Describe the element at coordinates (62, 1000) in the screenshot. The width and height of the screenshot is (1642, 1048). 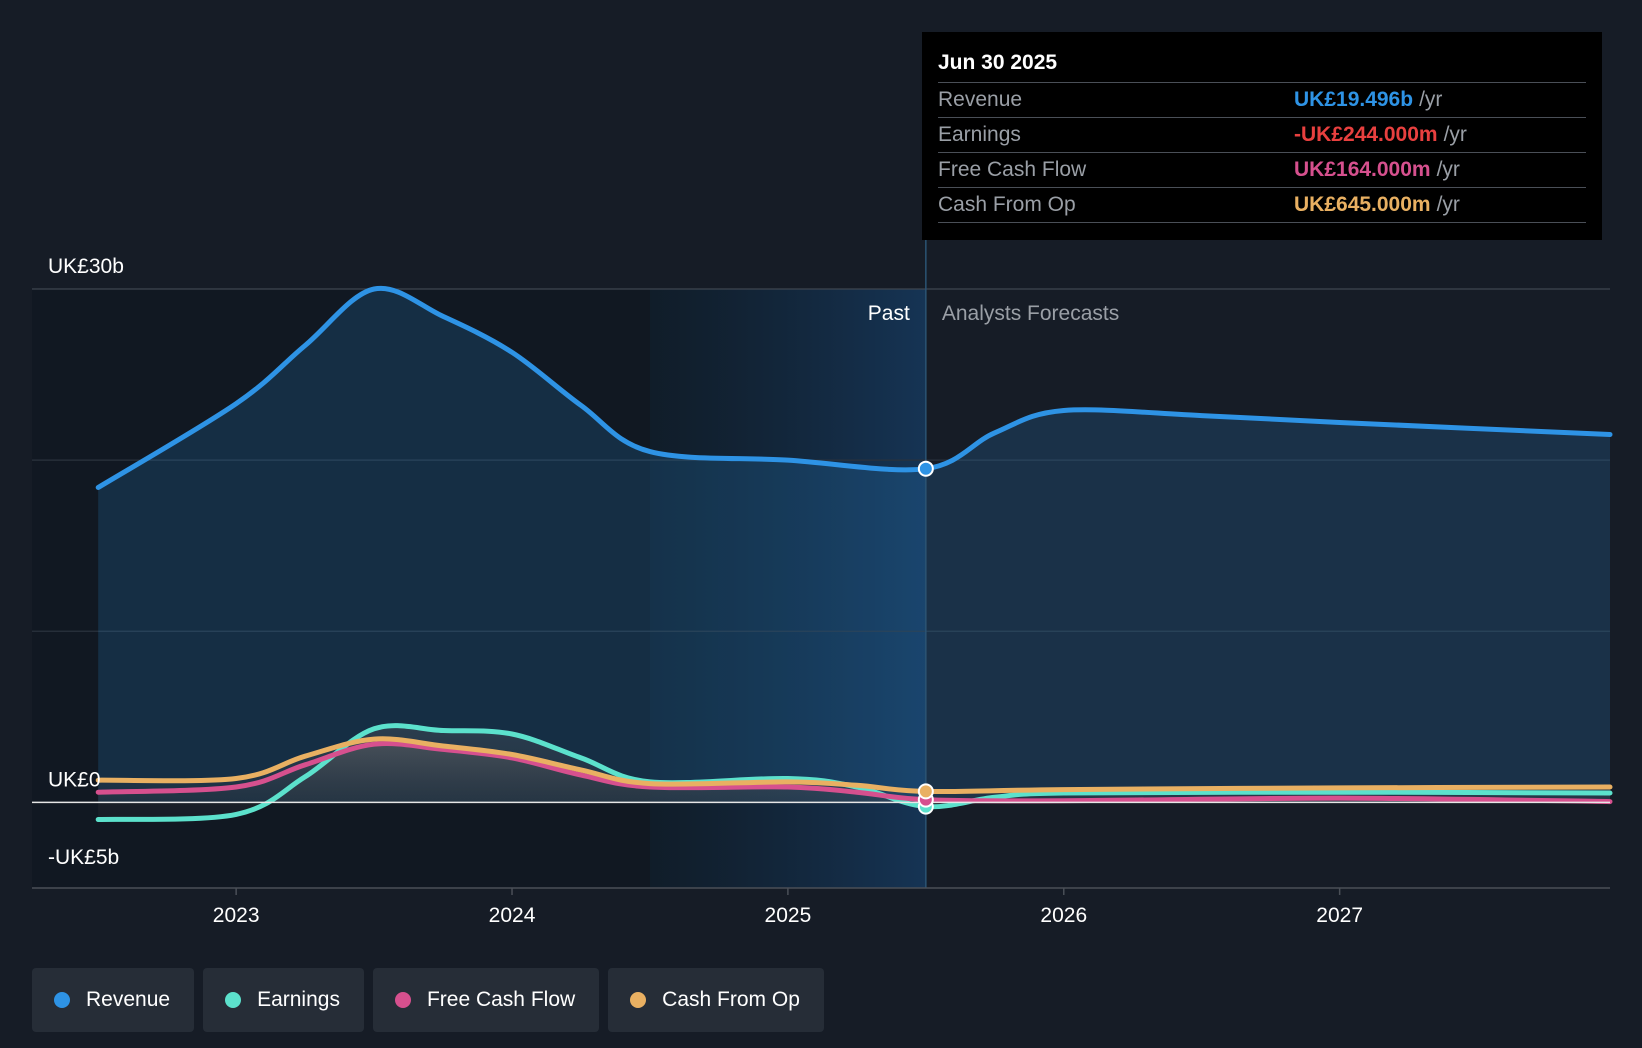
I see `revenue-dot-icon` at that location.